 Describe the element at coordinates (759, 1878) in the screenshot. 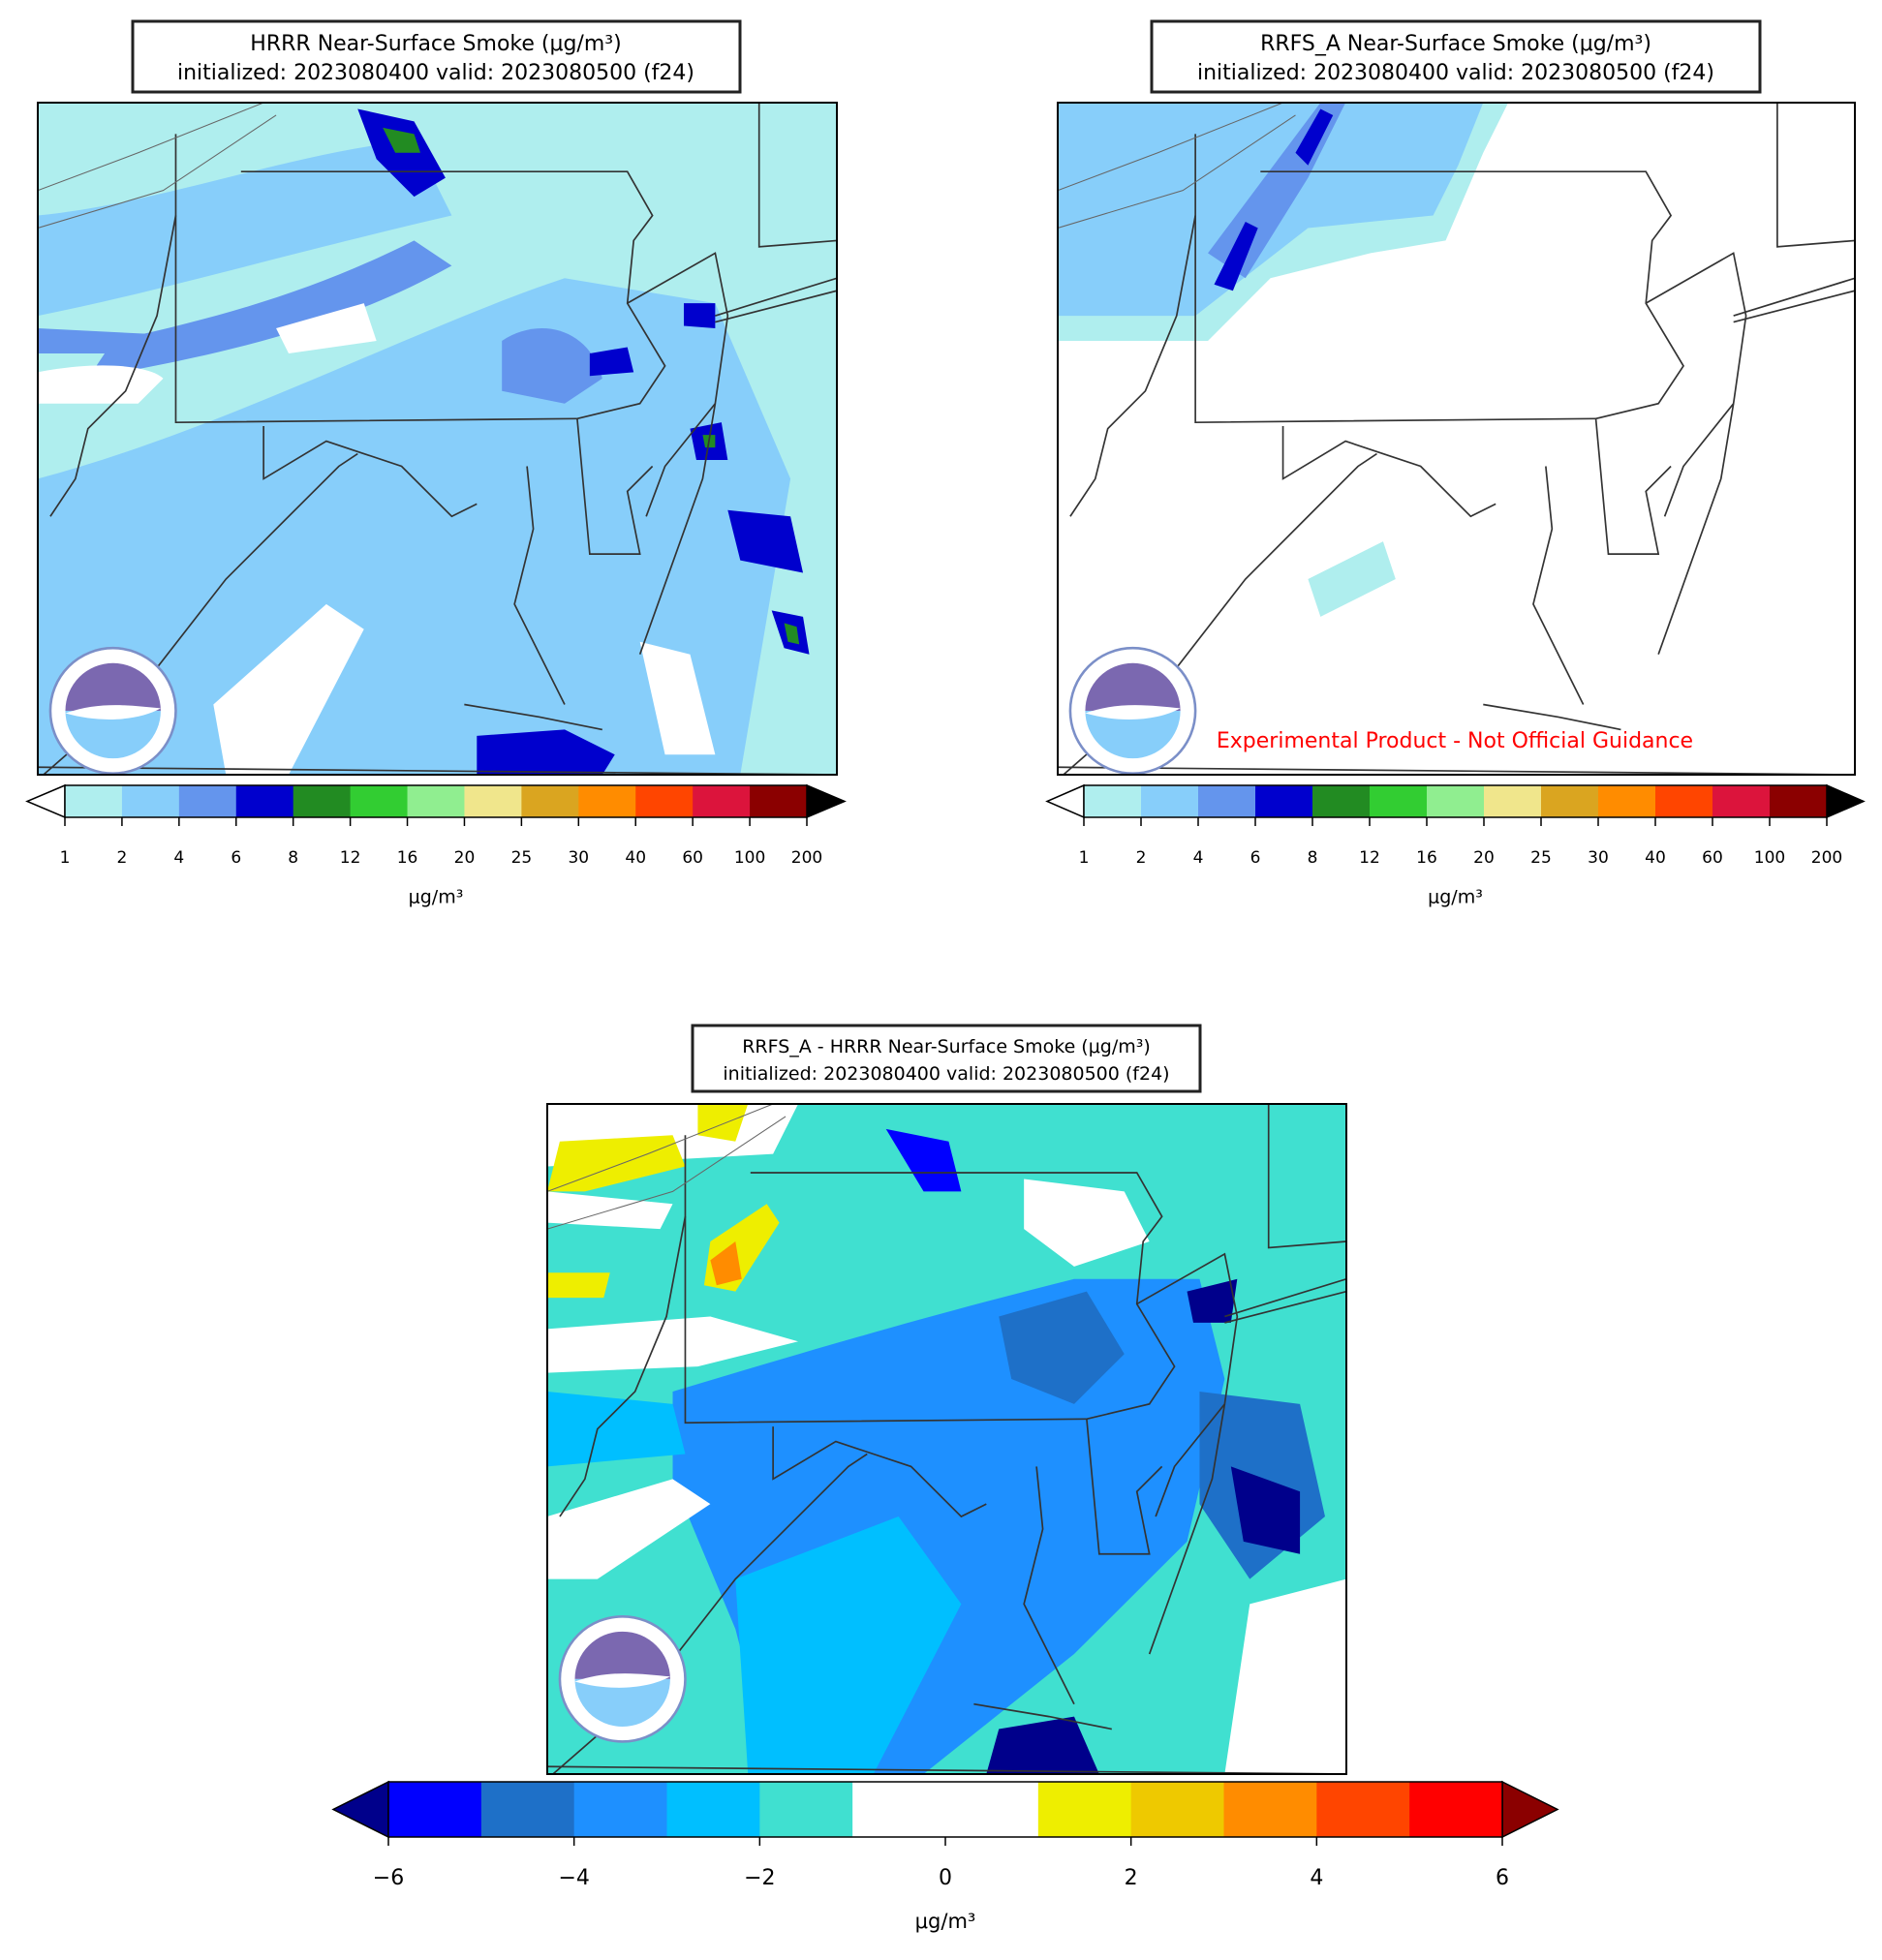

I see `colorbar-tick-label: −2` at that location.